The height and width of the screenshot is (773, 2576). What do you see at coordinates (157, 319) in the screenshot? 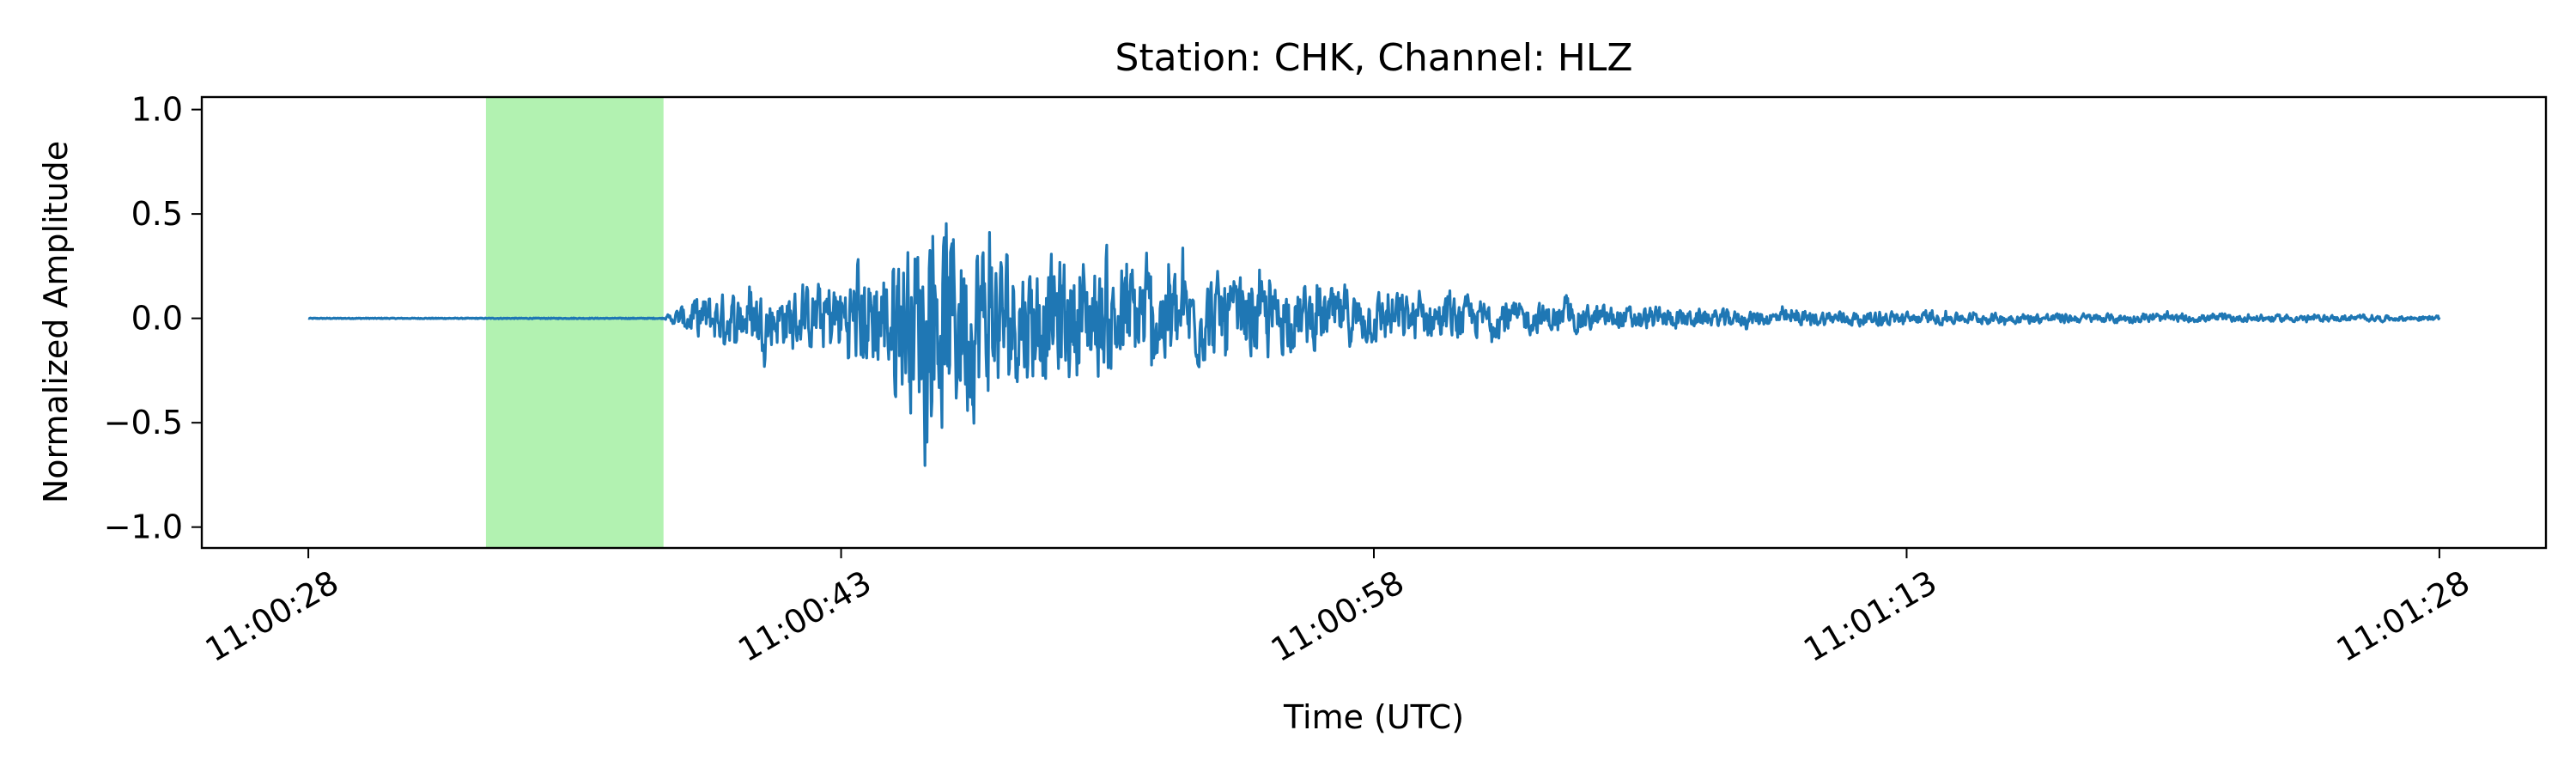
I see `y-tick-label: 0.0` at bounding box center [157, 319].